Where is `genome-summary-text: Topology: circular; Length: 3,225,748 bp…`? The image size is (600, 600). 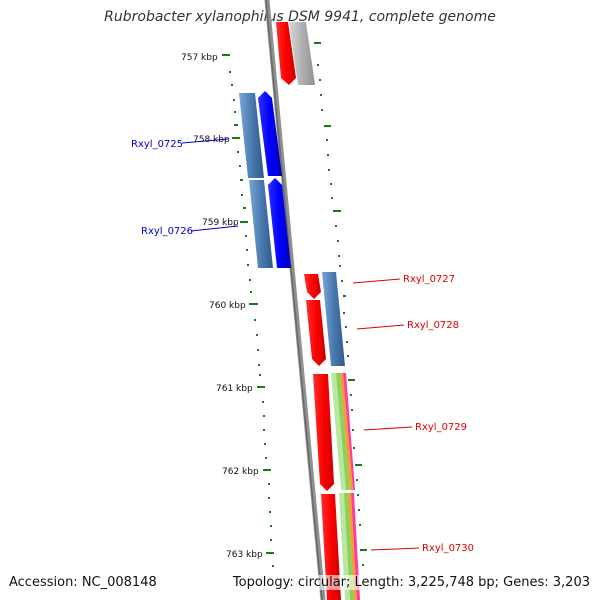 genome-summary-text: Topology: circular; Length: 3,225,748 bp… is located at coordinates (411, 582).